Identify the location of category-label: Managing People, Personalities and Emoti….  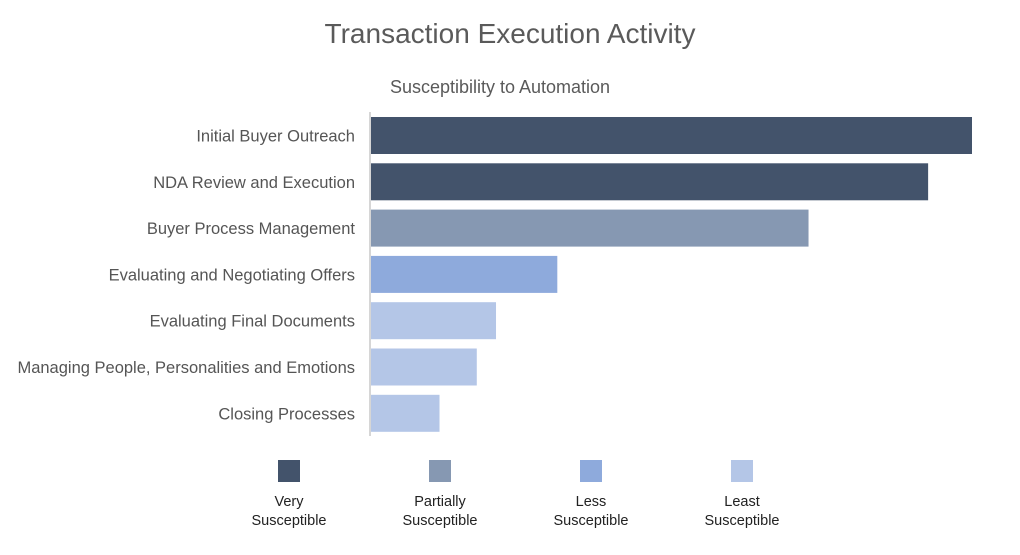
(186, 368).